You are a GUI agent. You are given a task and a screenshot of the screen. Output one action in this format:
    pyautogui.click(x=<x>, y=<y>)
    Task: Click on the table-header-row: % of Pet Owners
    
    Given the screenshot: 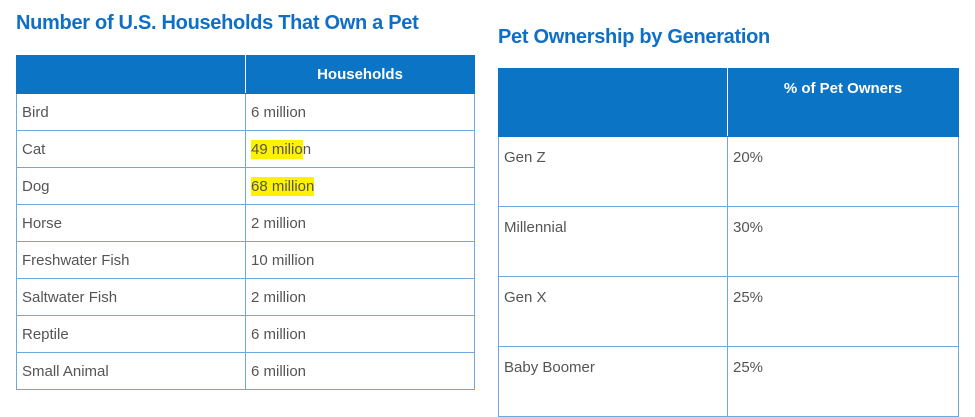 What is the action you would take?
    pyautogui.click(x=728, y=102)
    